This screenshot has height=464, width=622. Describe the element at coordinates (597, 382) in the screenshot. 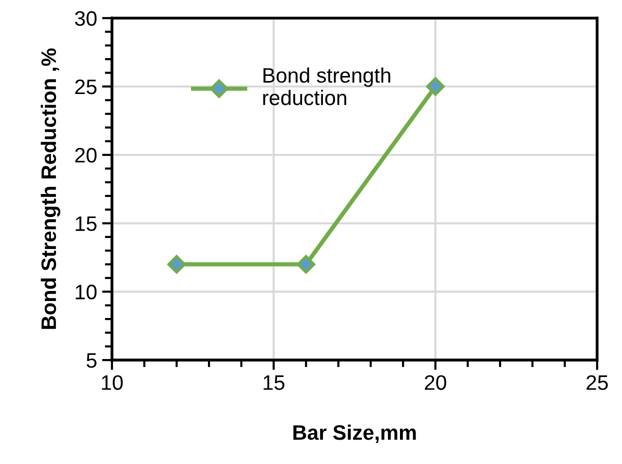

I see `x-tick-label: 25` at that location.